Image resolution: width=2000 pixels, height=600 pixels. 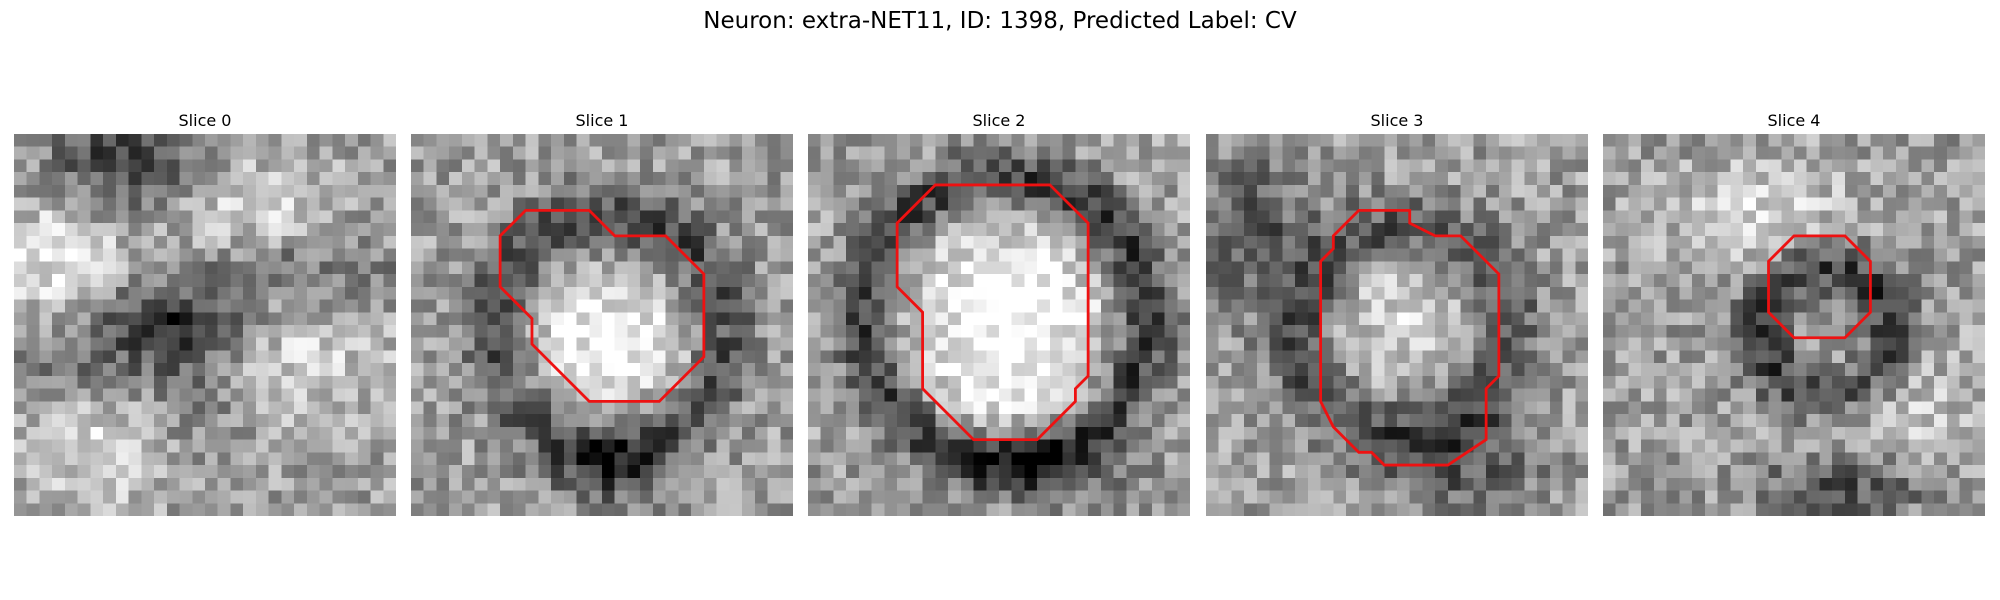 What do you see at coordinates (1397, 121) in the screenshot?
I see `slice-title: Slice 3` at bounding box center [1397, 121].